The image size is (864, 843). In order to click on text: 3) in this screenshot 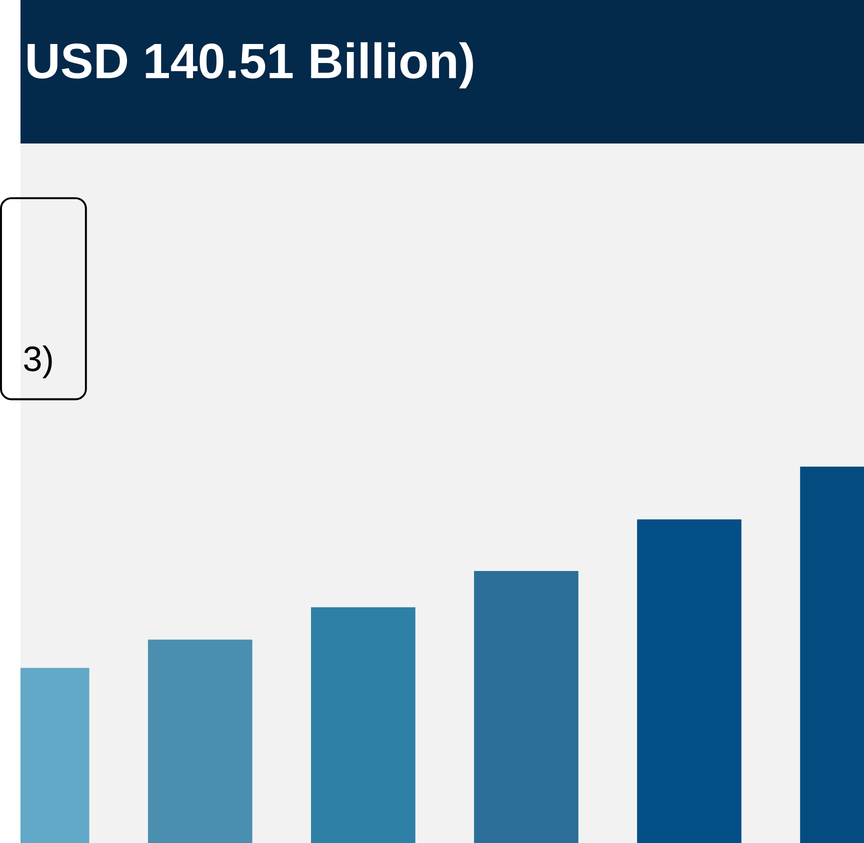, I will do `click(38, 361)`.